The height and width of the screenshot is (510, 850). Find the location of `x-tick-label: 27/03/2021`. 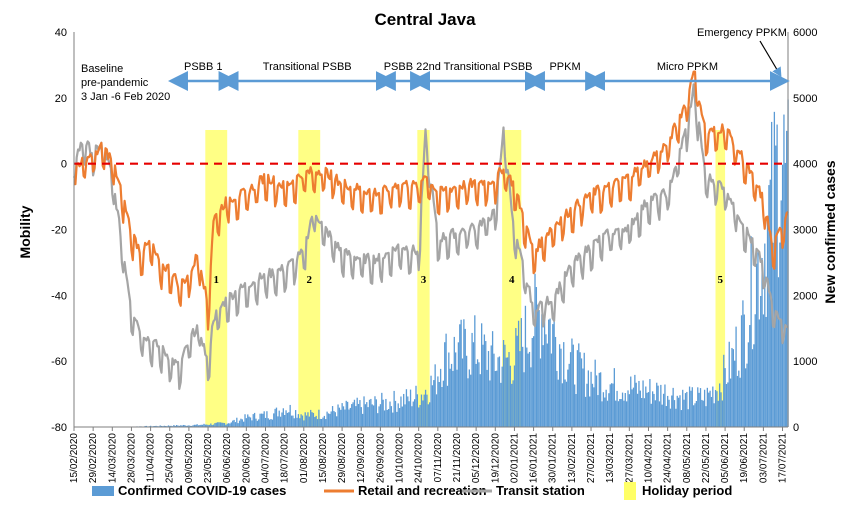

x-tick-label: 27/03/2021 is located at coordinates (629, 458).